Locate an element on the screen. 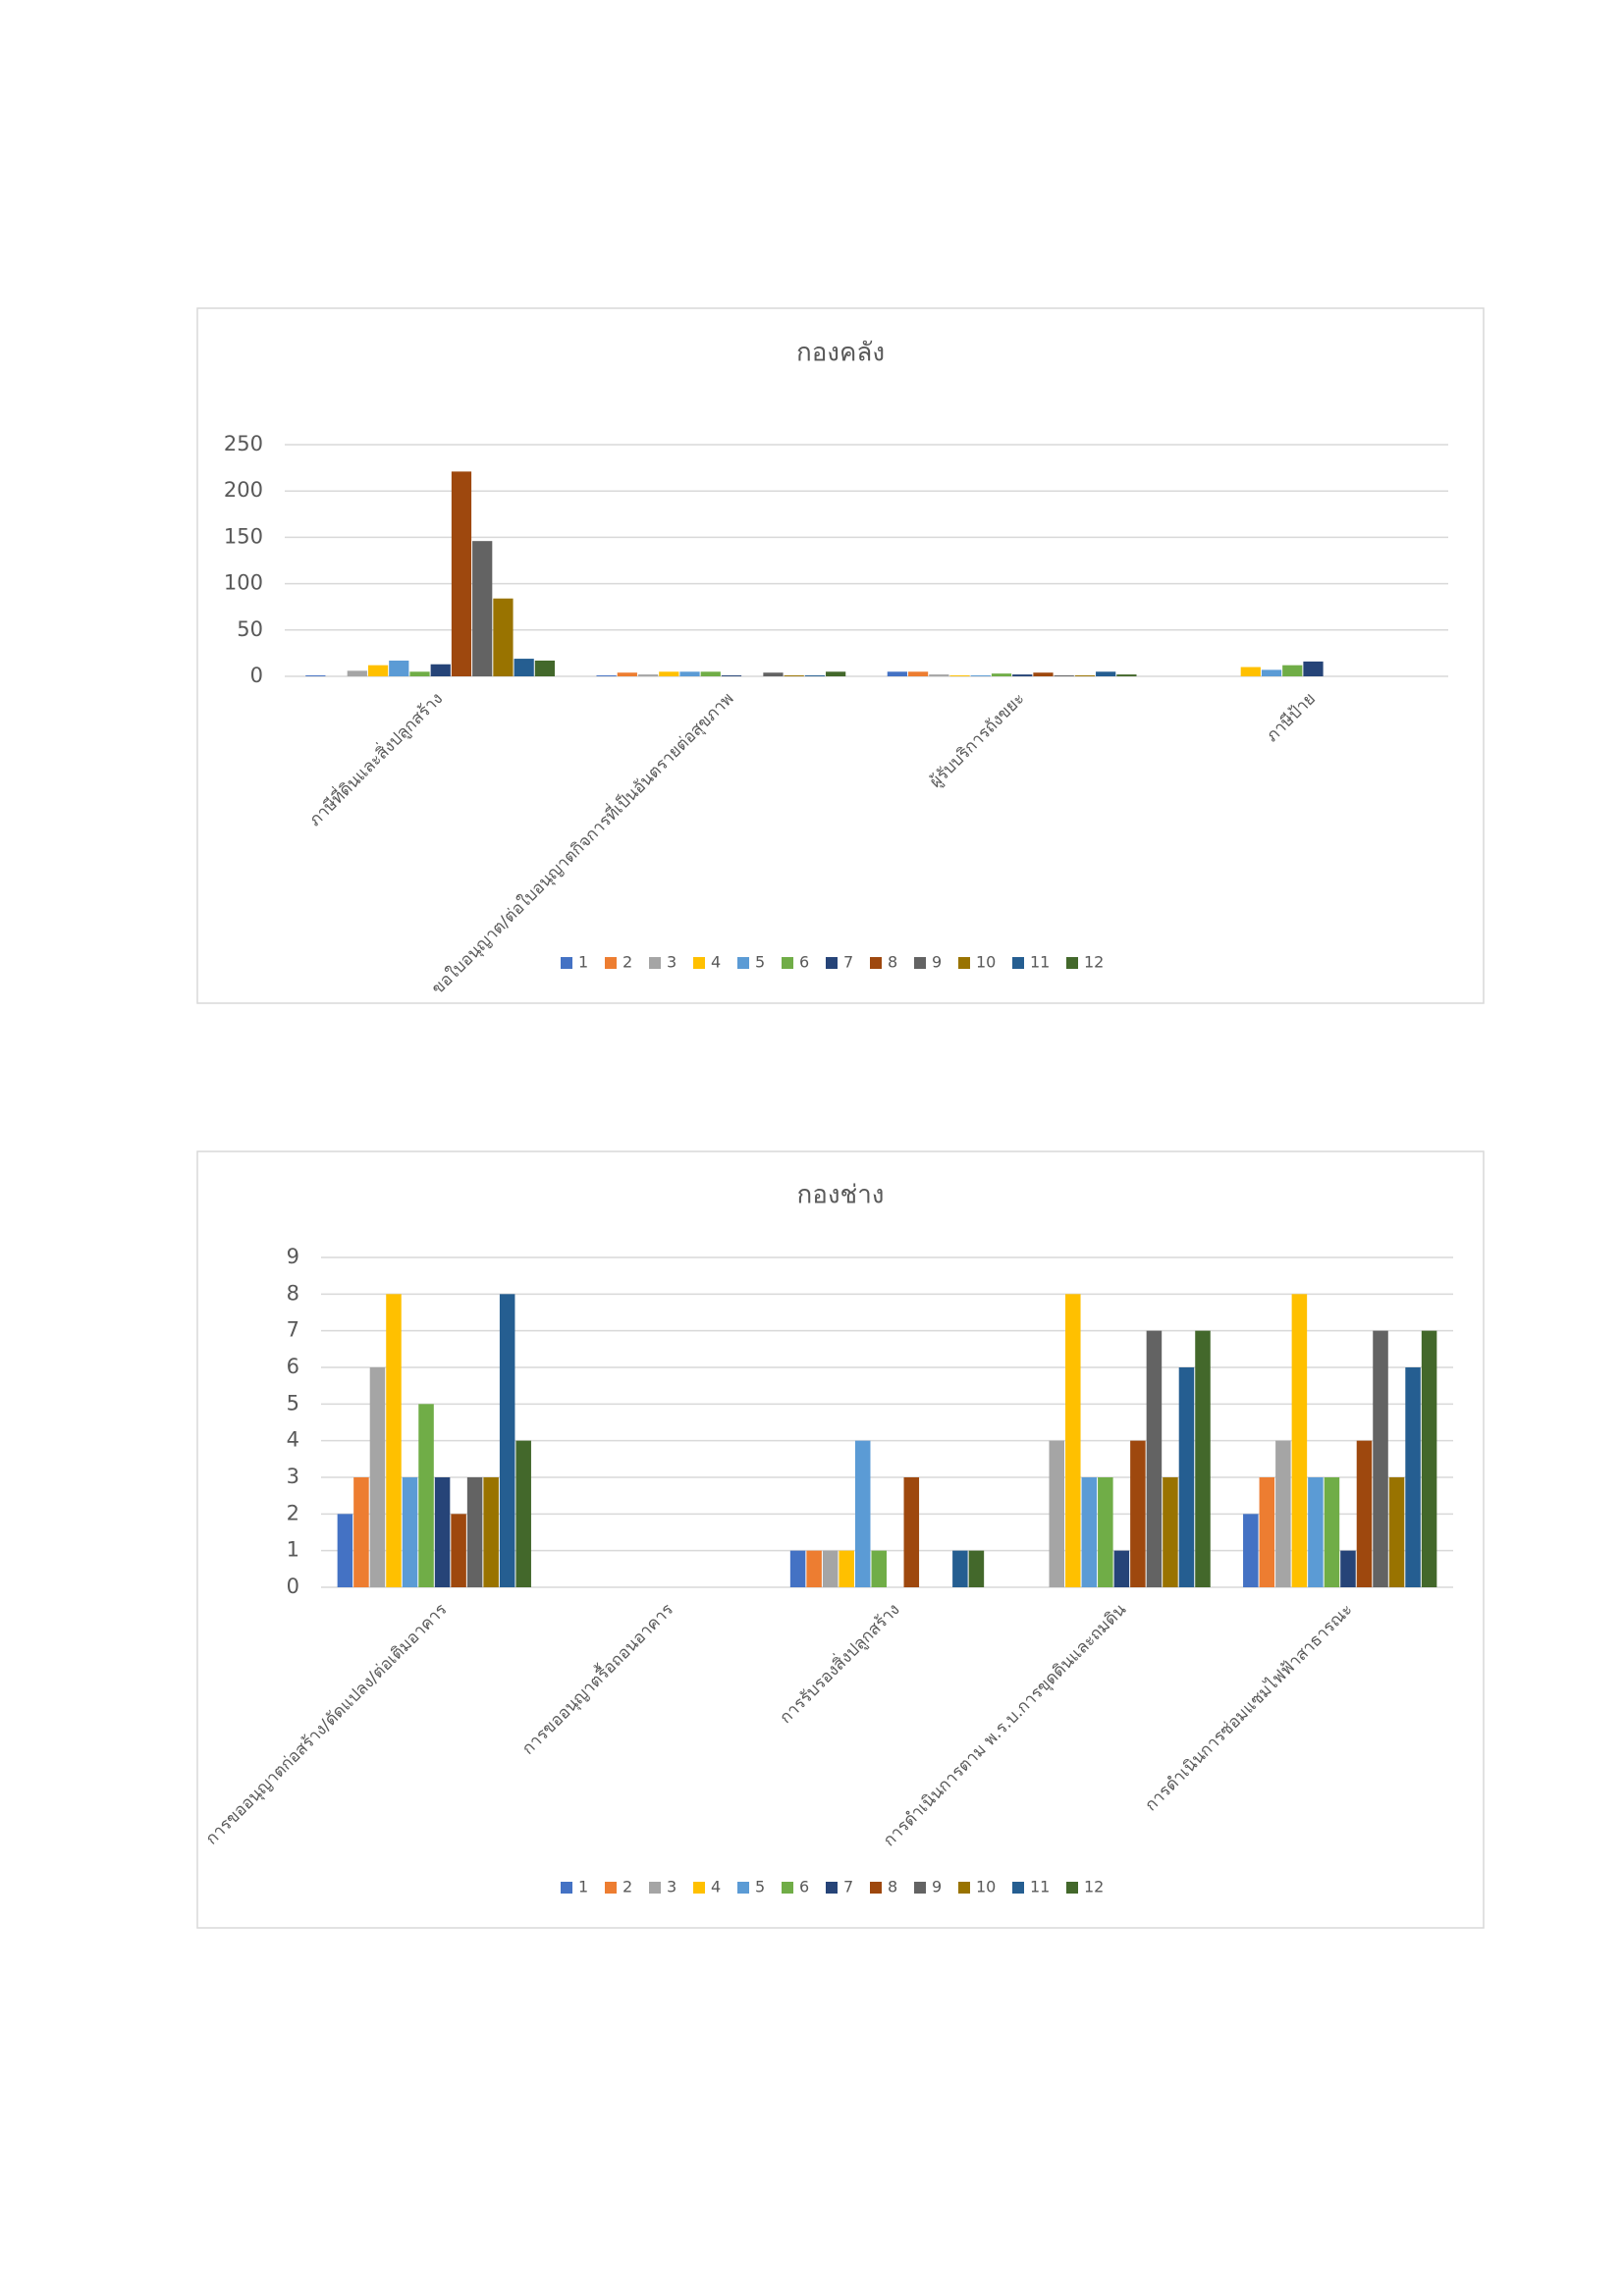 The width and height of the screenshot is (1624, 2296). legend-label: 7 is located at coordinates (848, 963).